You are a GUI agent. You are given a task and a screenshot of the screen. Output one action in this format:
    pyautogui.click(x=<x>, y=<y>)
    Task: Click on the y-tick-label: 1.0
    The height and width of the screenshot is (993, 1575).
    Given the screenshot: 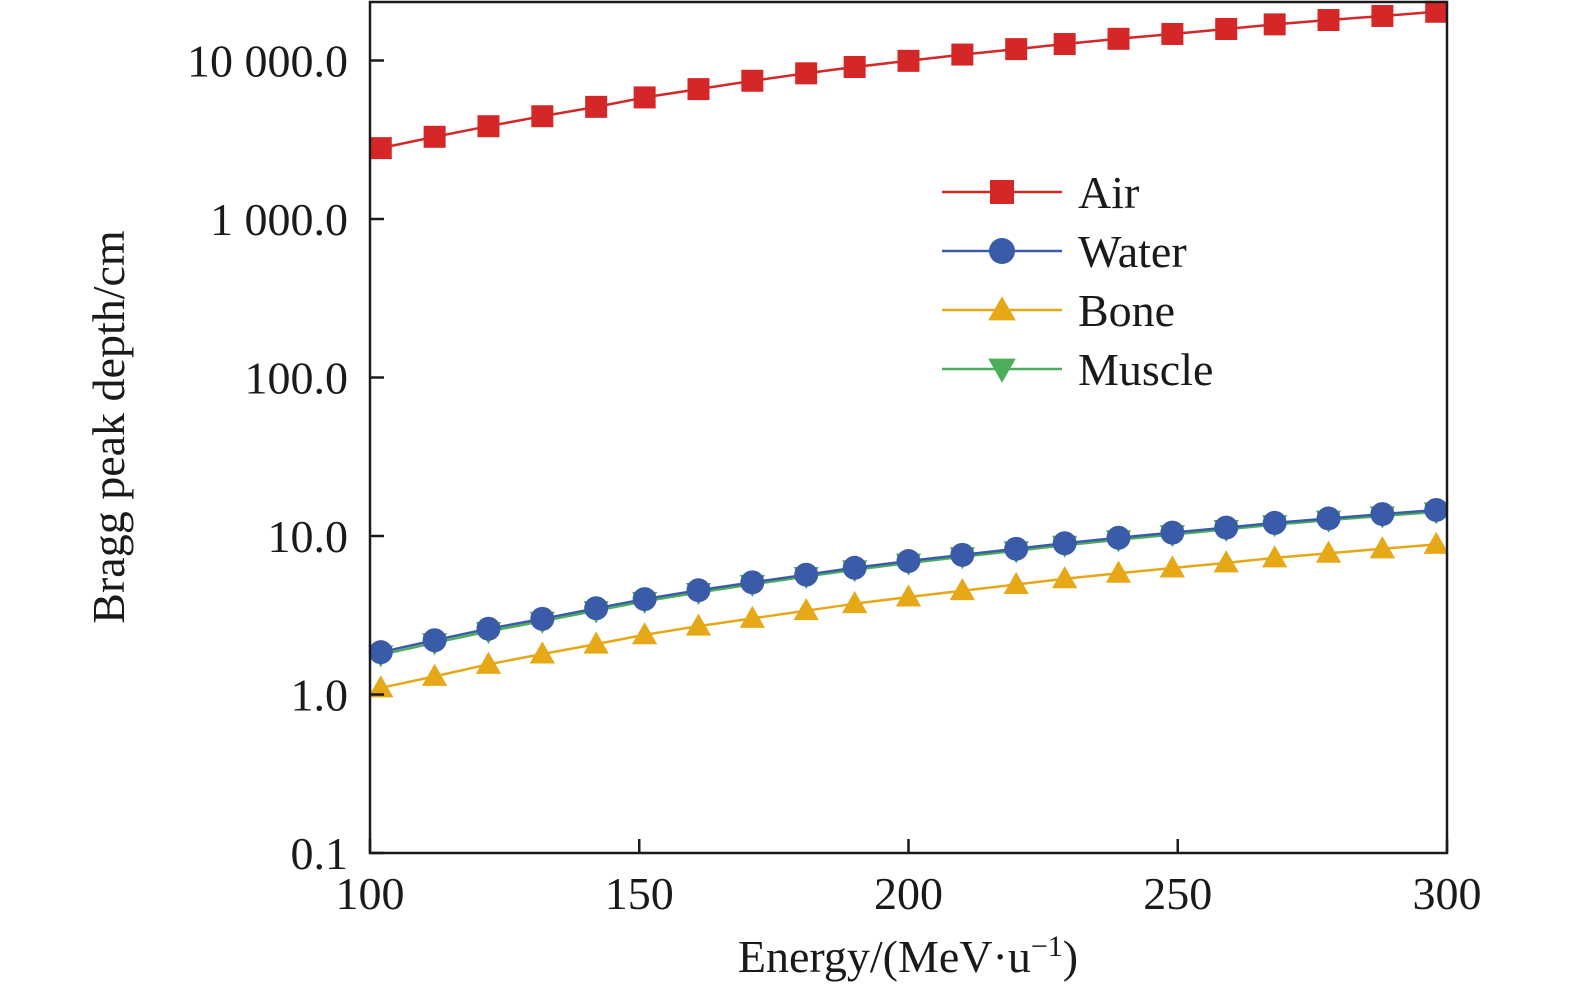 What is the action you would take?
    pyautogui.click(x=320, y=695)
    